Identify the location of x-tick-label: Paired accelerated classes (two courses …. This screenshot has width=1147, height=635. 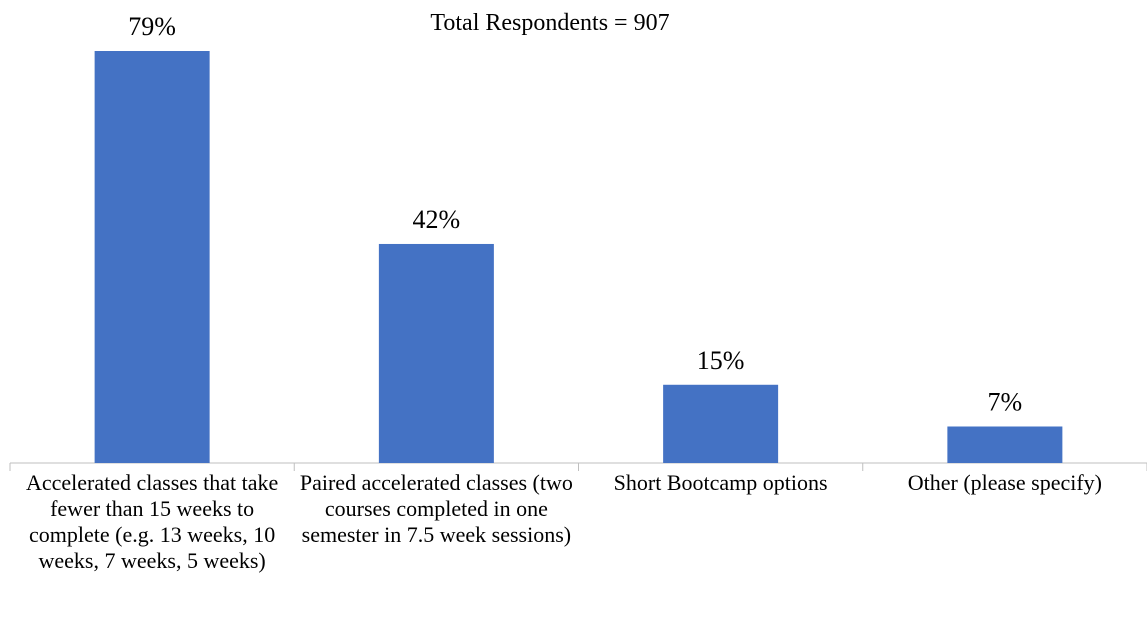
(436, 508).